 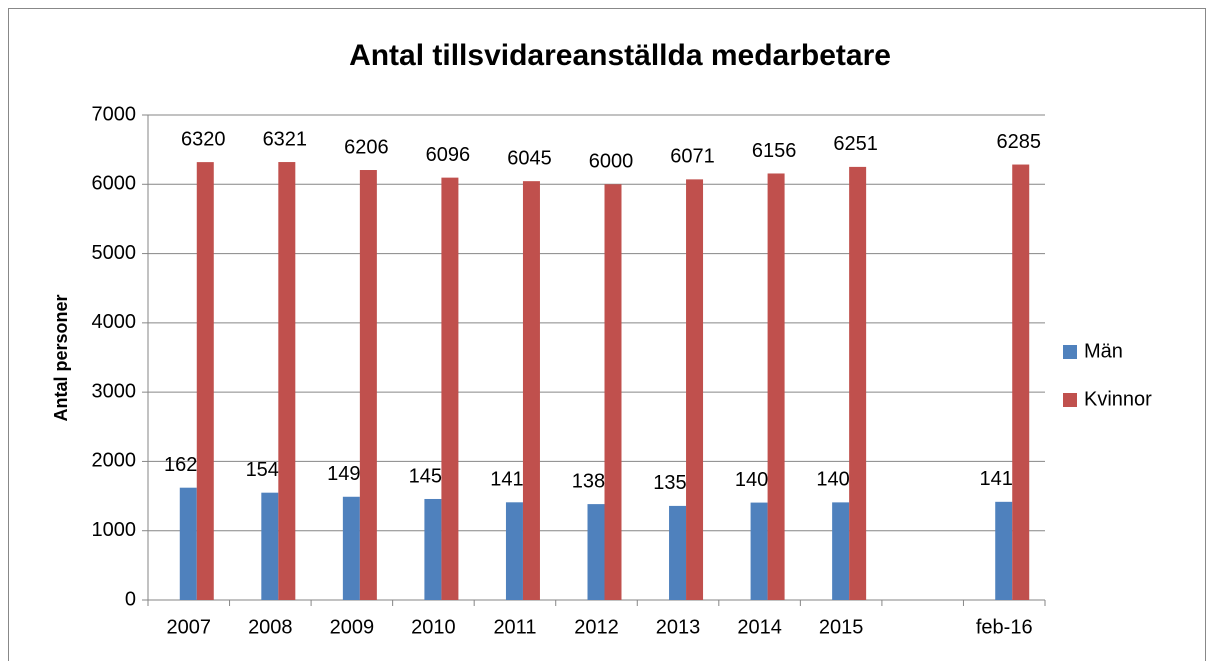 I want to click on data-label: 6206, so click(x=366, y=147).